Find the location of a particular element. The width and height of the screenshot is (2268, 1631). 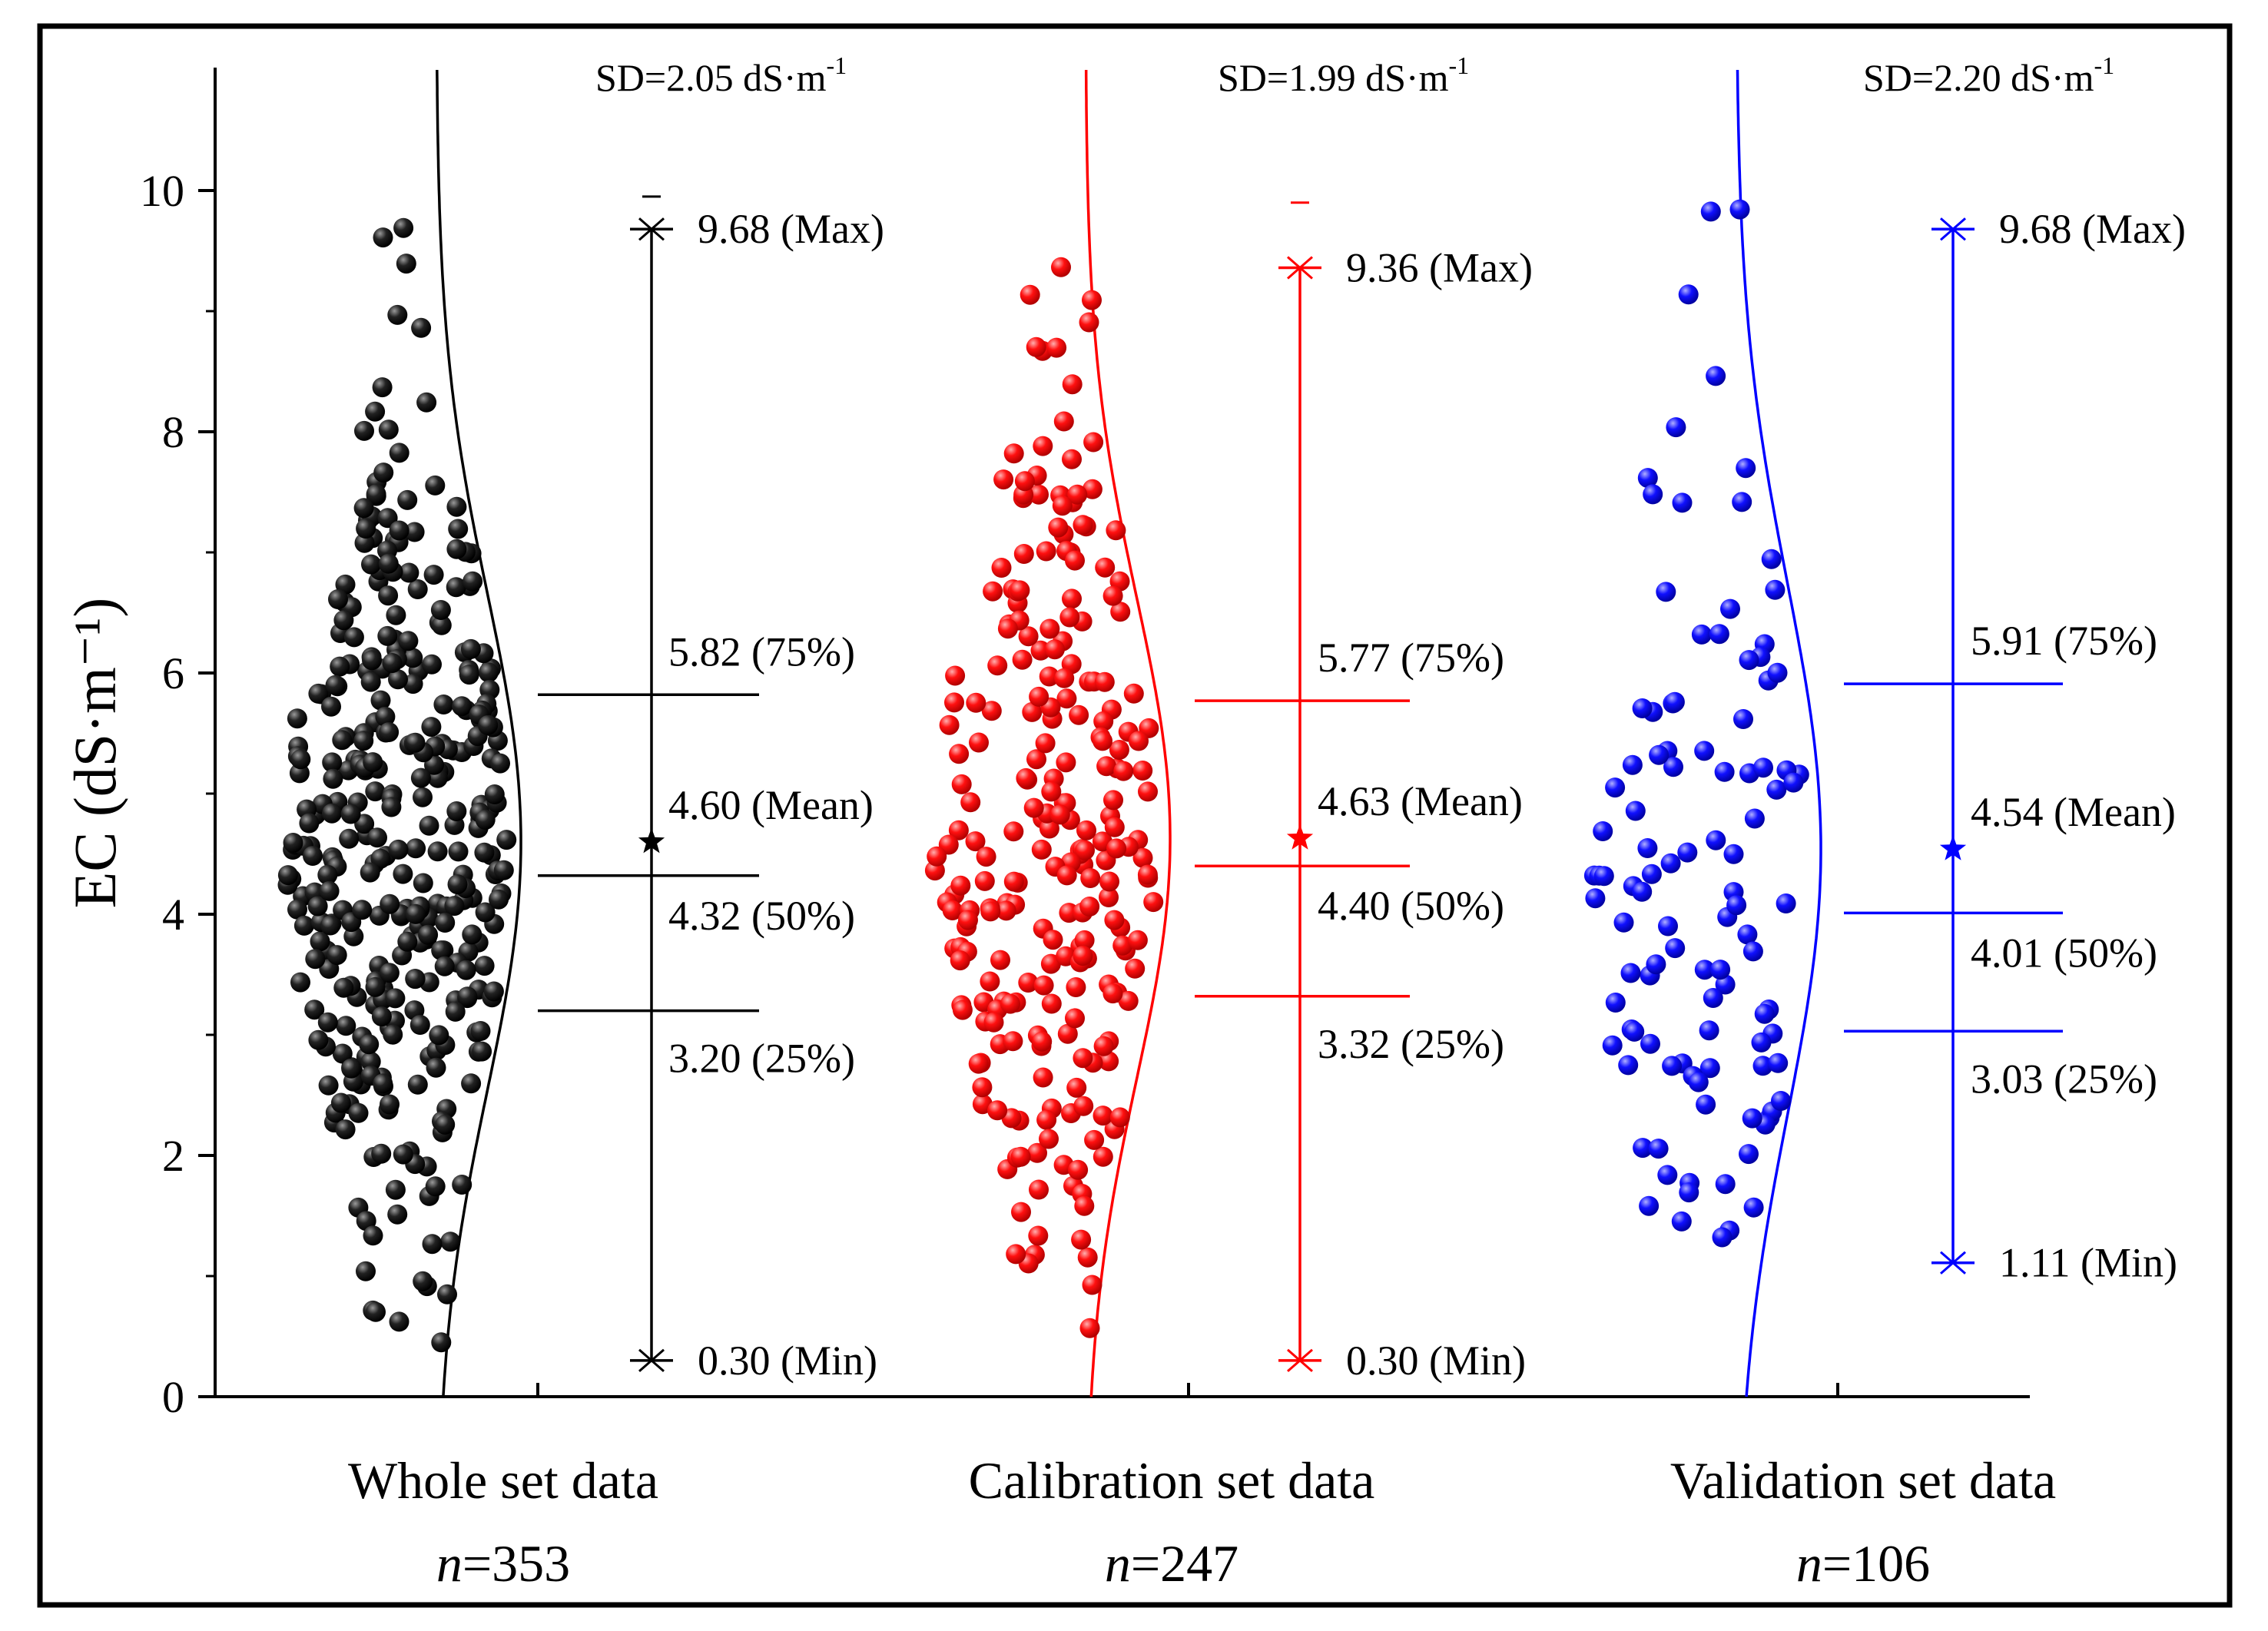

y-axis-label: EC (dS·m⁻¹) is located at coordinates (94, 753).